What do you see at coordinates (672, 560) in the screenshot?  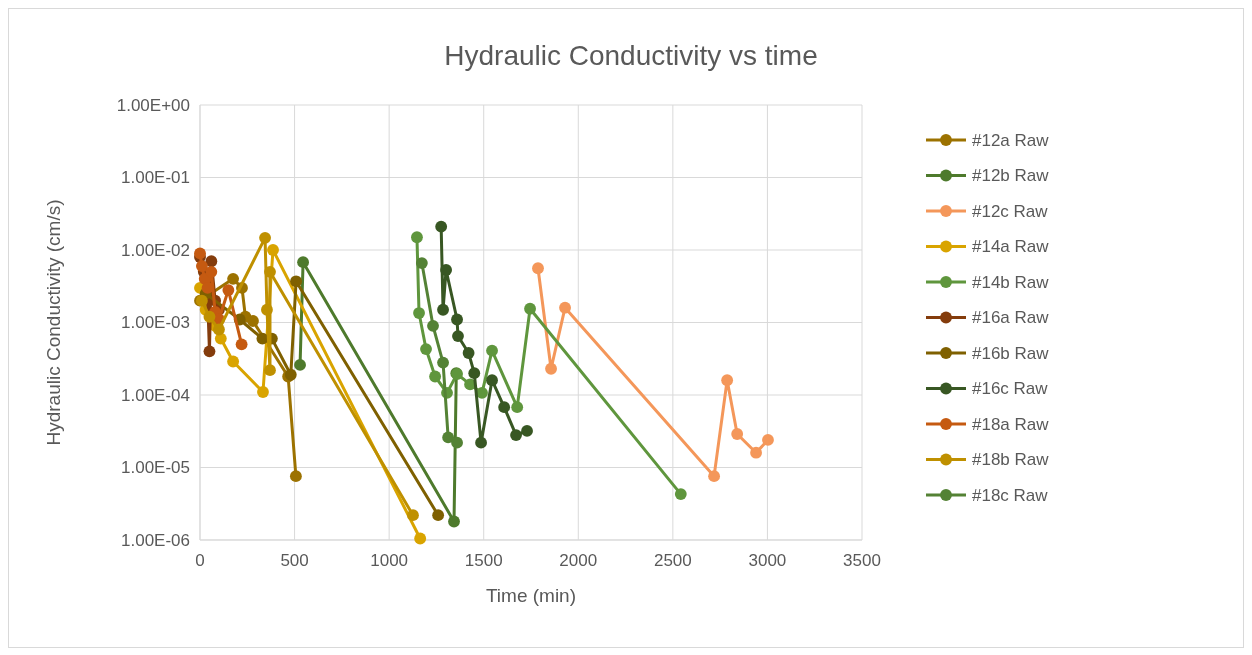 I see `x-tick-label: 2500` at bounding box center [672, 560].